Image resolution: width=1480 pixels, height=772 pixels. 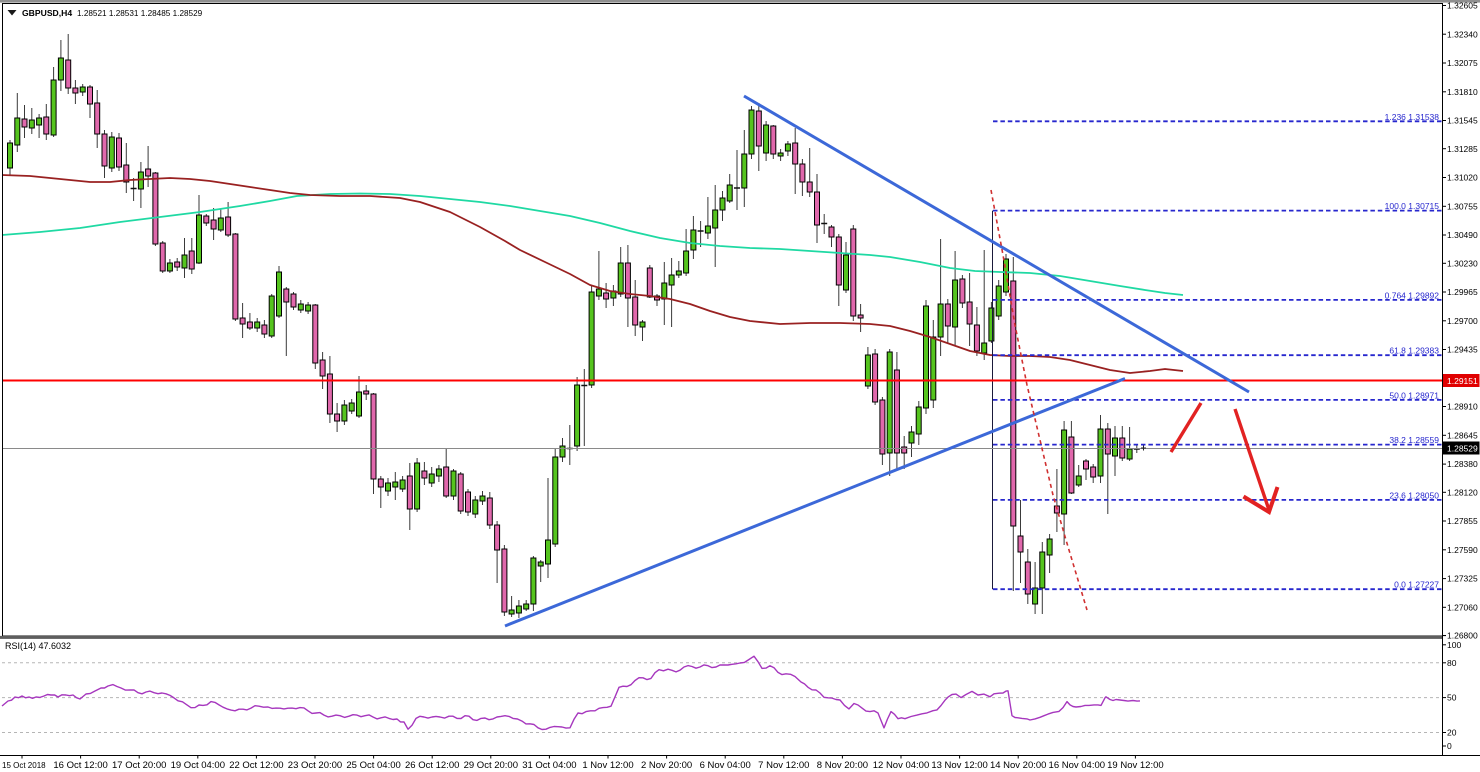 What do you see at coordinates (1462, 206) in the screenshot?
I see `svg-text: 1.30755` at bounding box center [1462, 206].